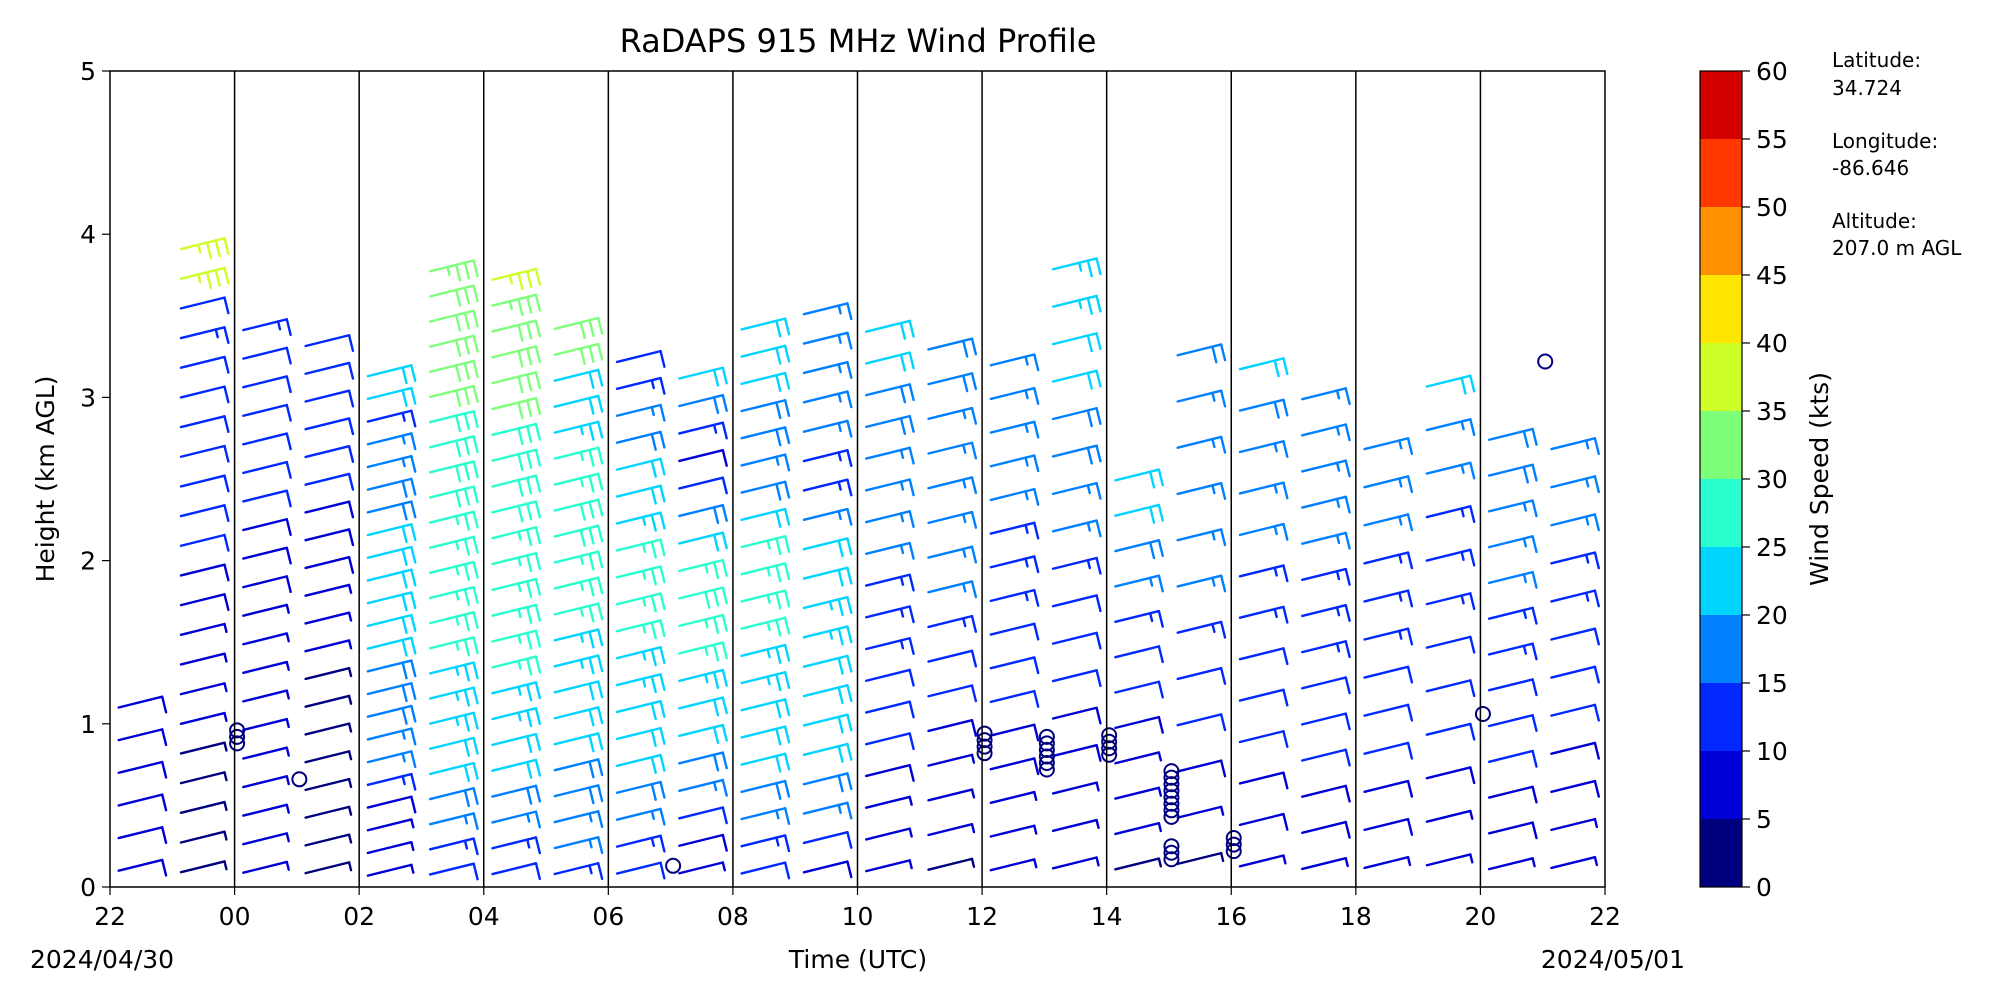  What do you see at coordinates (1721, 105) in the screenshot?
I see `colorbar-segment` at bounding box center [1721, 105].